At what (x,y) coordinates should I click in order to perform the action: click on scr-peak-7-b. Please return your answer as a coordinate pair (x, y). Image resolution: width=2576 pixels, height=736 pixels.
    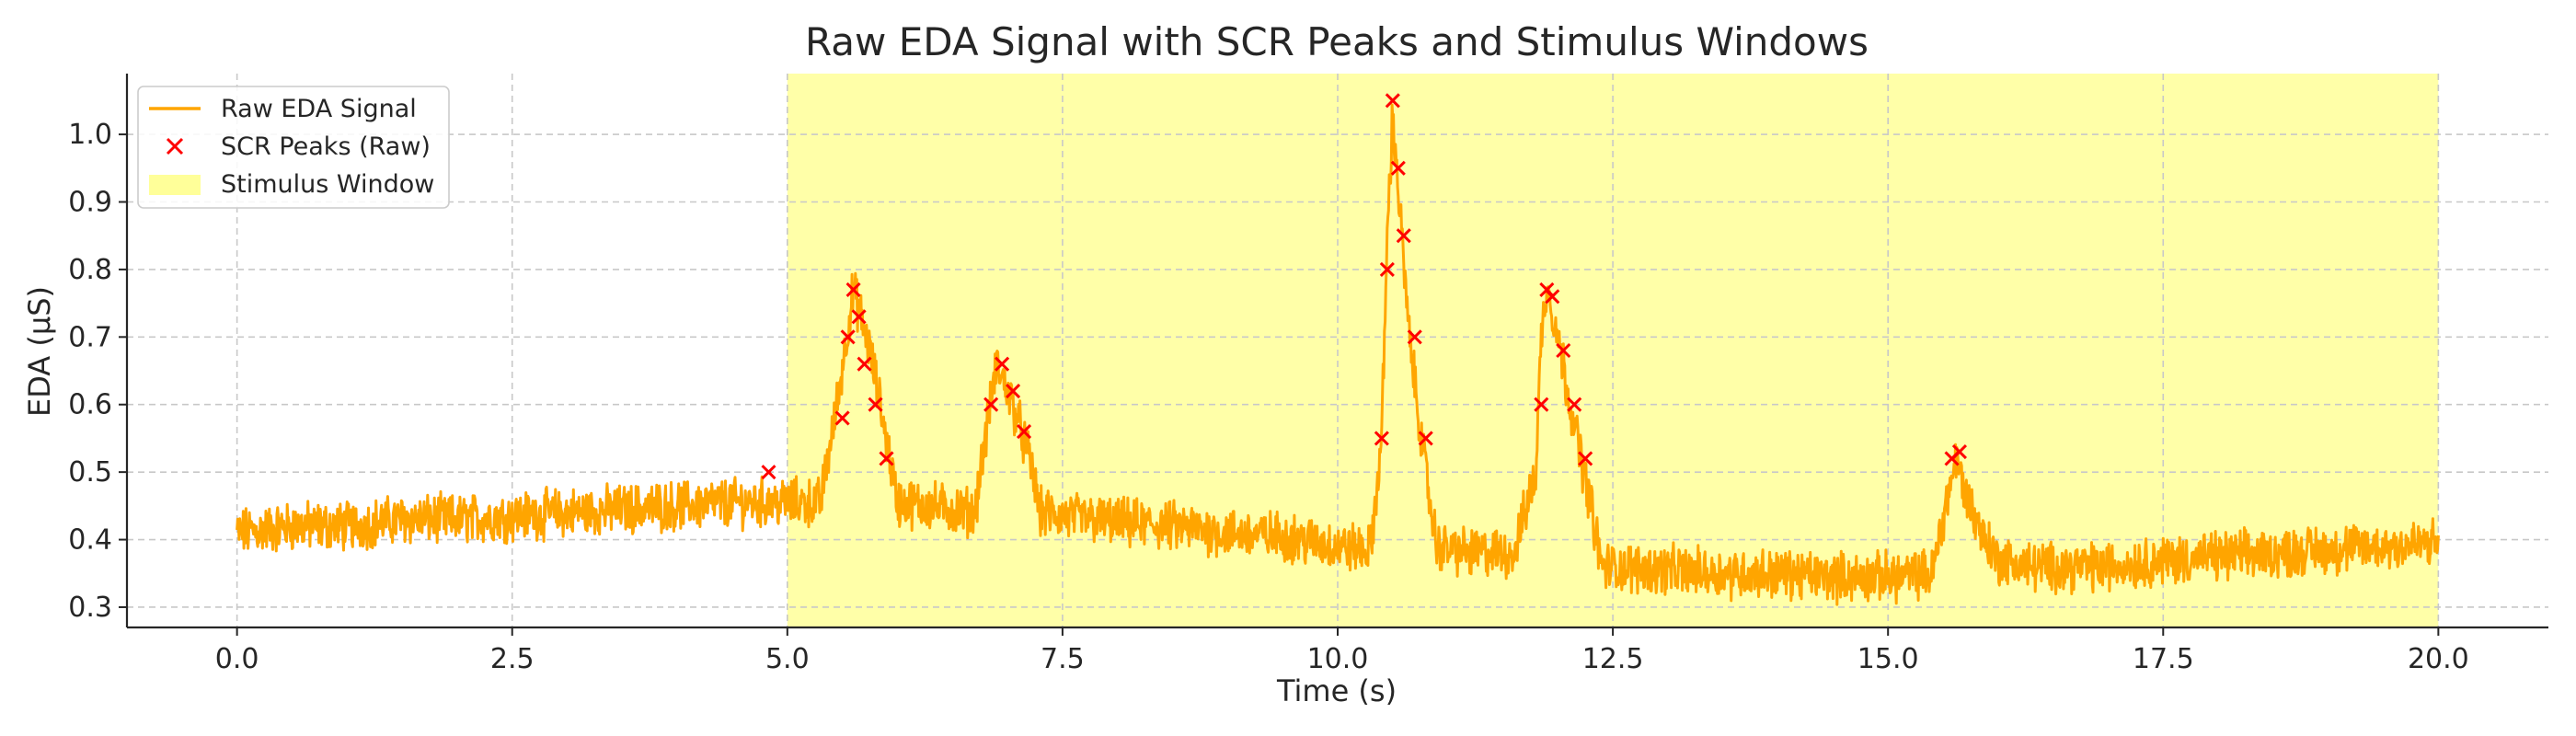
    Looking at the image, I should click on (886, 458).